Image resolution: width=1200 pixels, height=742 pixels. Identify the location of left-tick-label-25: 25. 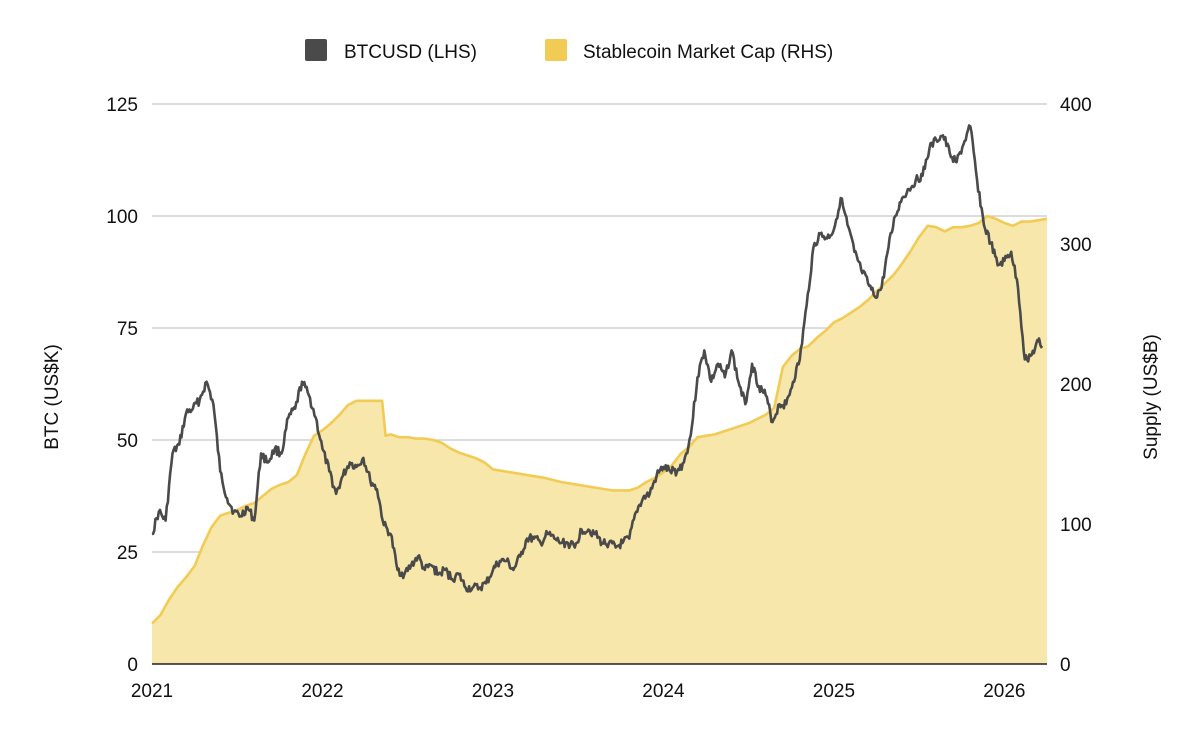
(127, 553).